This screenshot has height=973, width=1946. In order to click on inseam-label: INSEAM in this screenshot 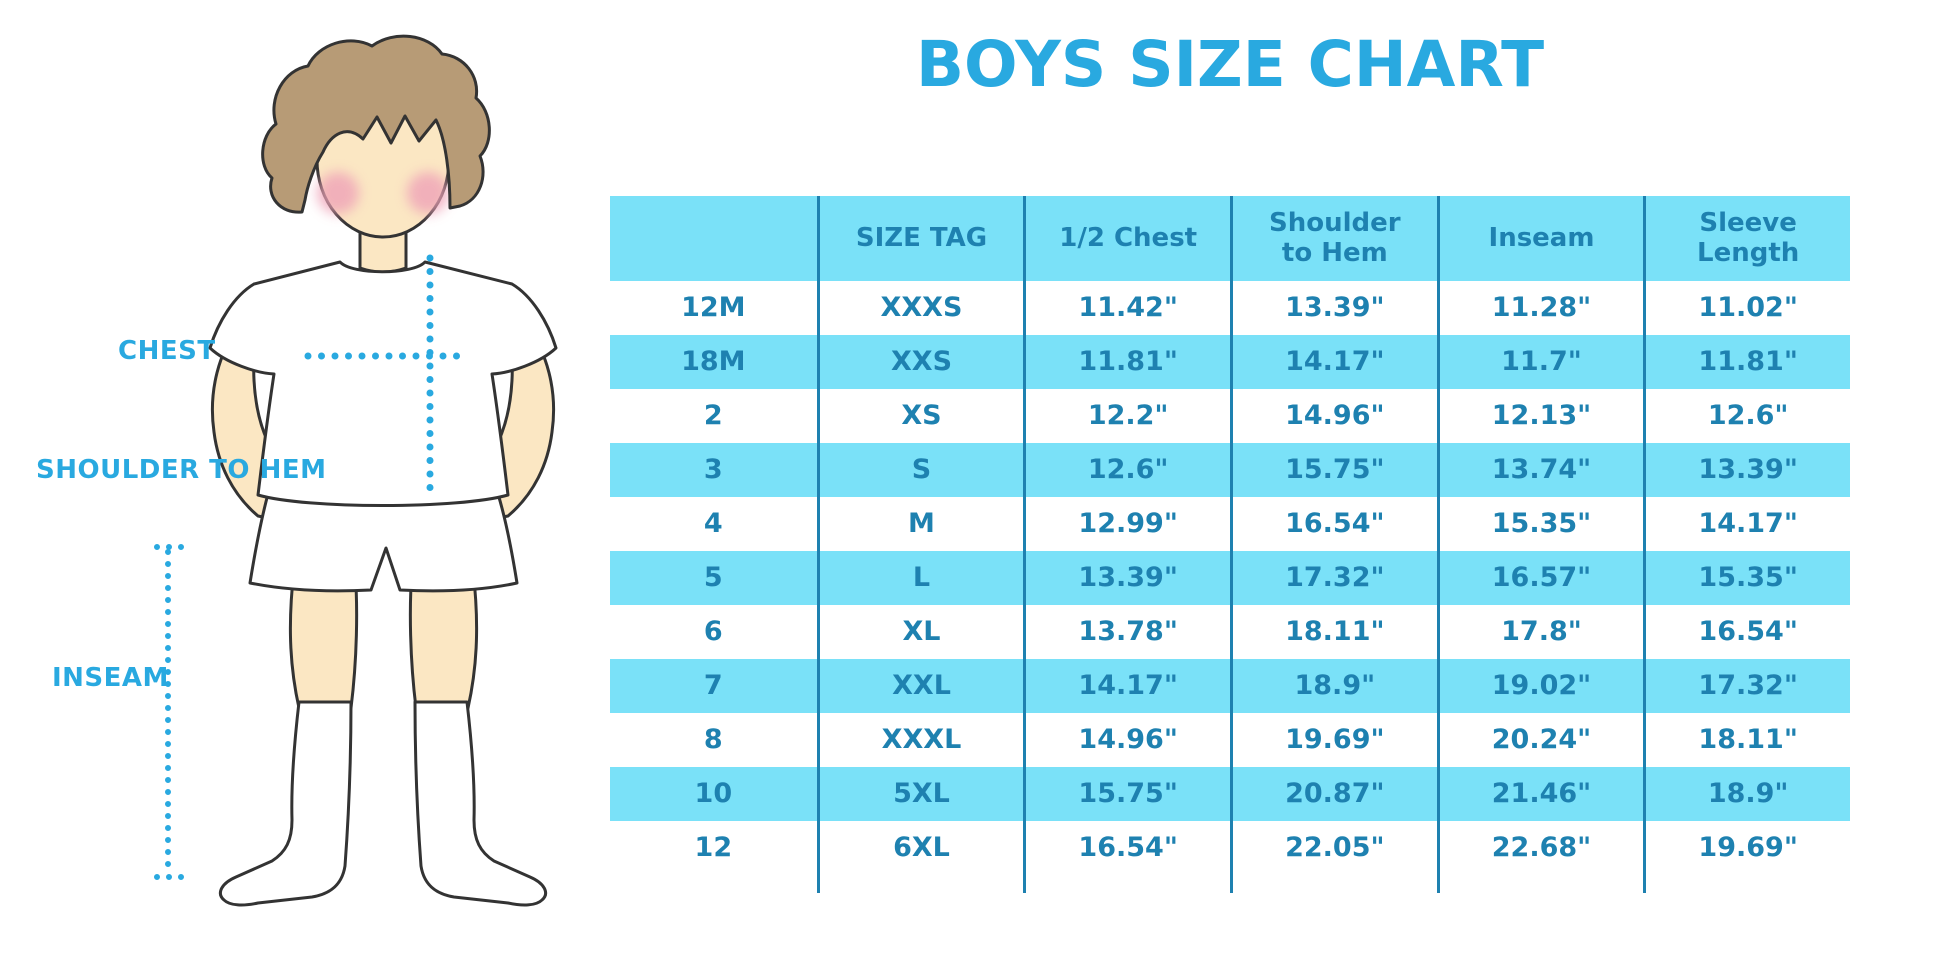, I will do `click(110, 678)`.